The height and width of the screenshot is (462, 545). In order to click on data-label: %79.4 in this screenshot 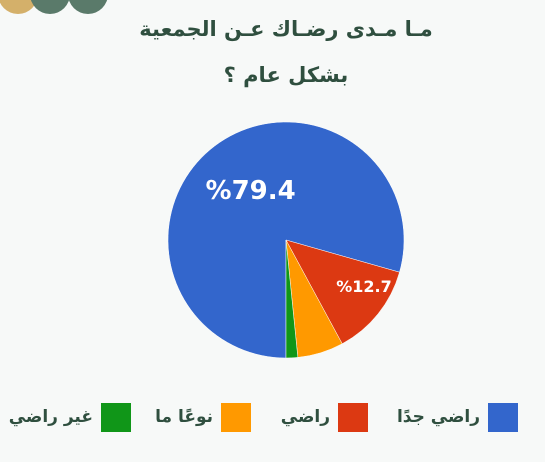, I will do `click(251, 191)`.